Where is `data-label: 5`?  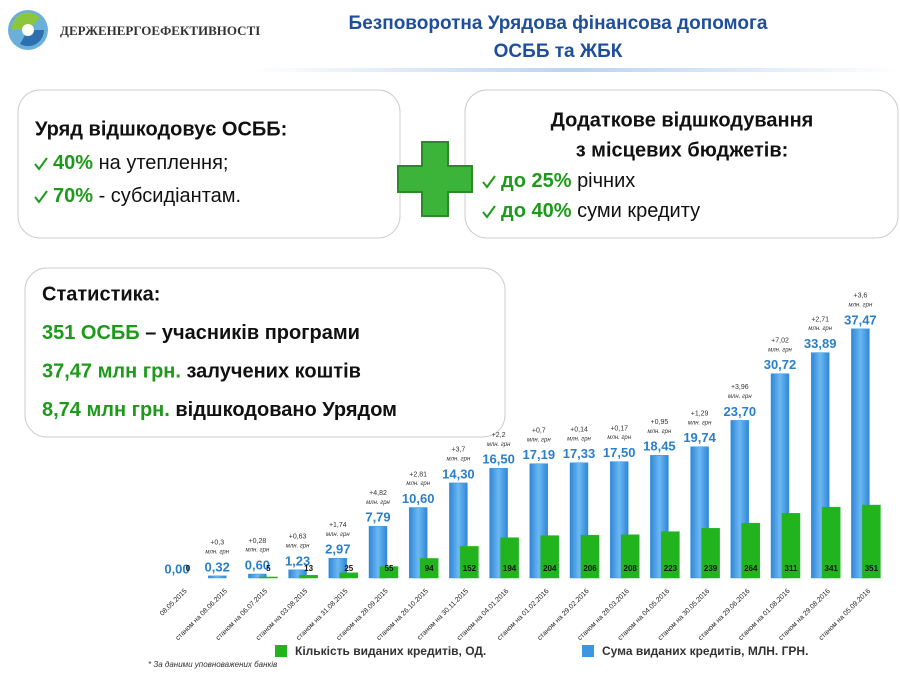
data-label: 5 is located at coordinates (268, 568).